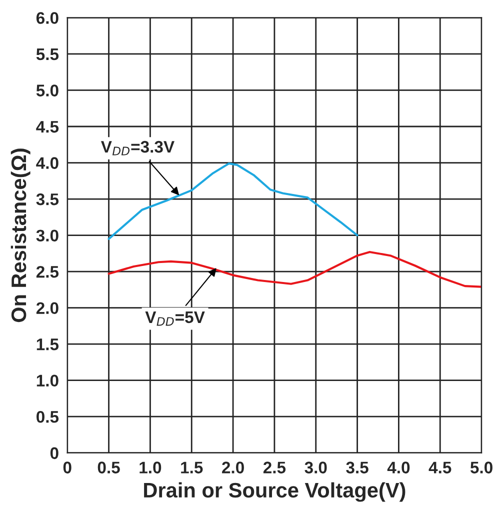 The image size is (499, 506). What do you see at coordinates (315, 468) in the screenshot?
I see `x-tick-label: 3.0` at bounding box center [315, 468].